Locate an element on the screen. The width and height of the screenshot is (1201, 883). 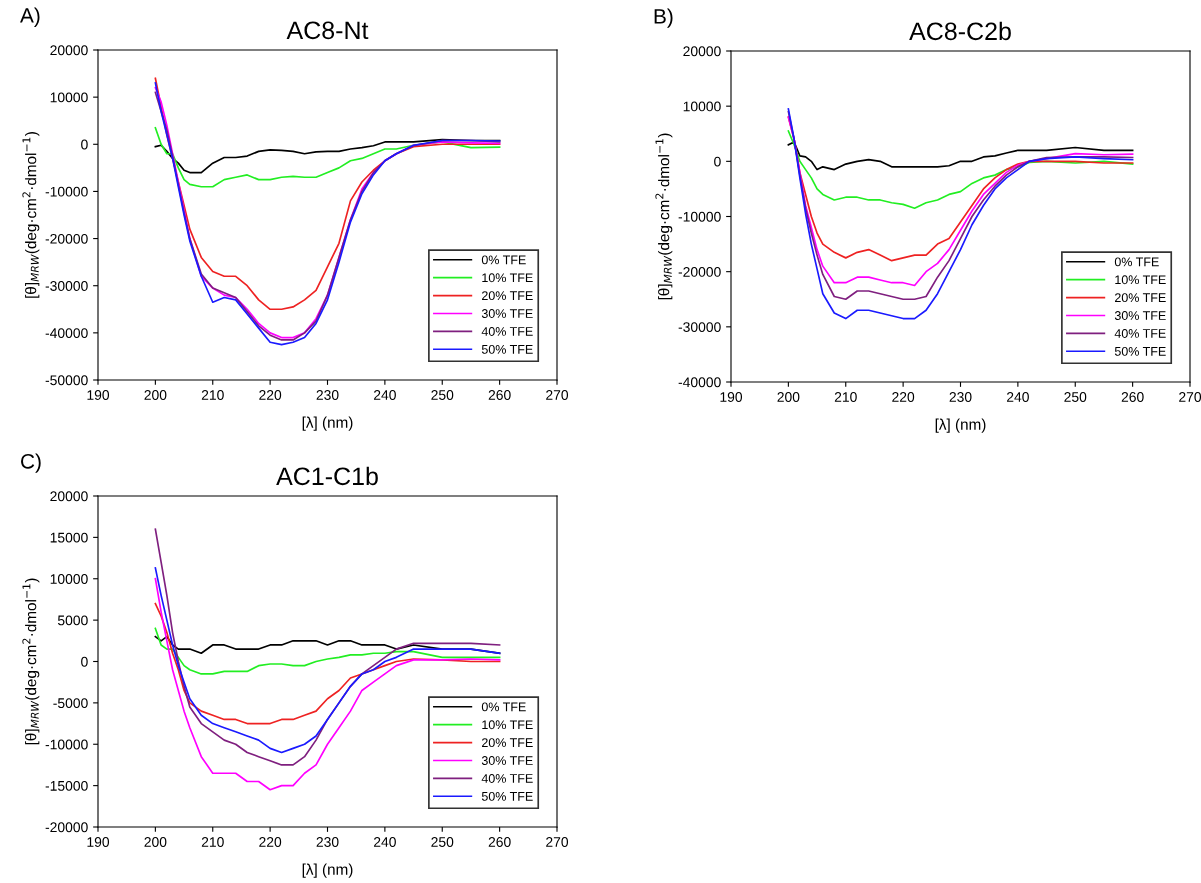
chart-title: AC8-C2b is located at coordinates (960, 31).